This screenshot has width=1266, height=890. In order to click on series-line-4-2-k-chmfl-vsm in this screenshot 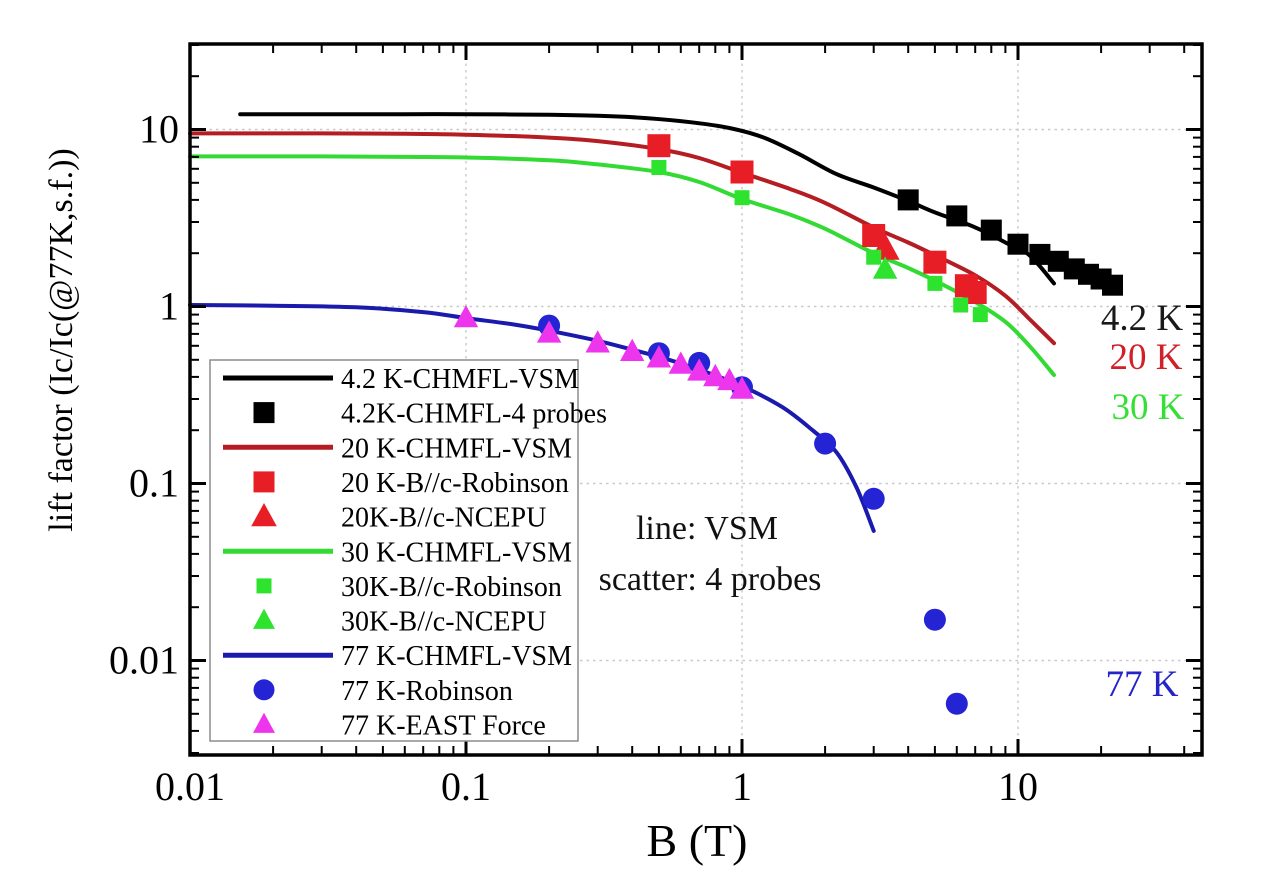, I will do `click(647, 199)`.